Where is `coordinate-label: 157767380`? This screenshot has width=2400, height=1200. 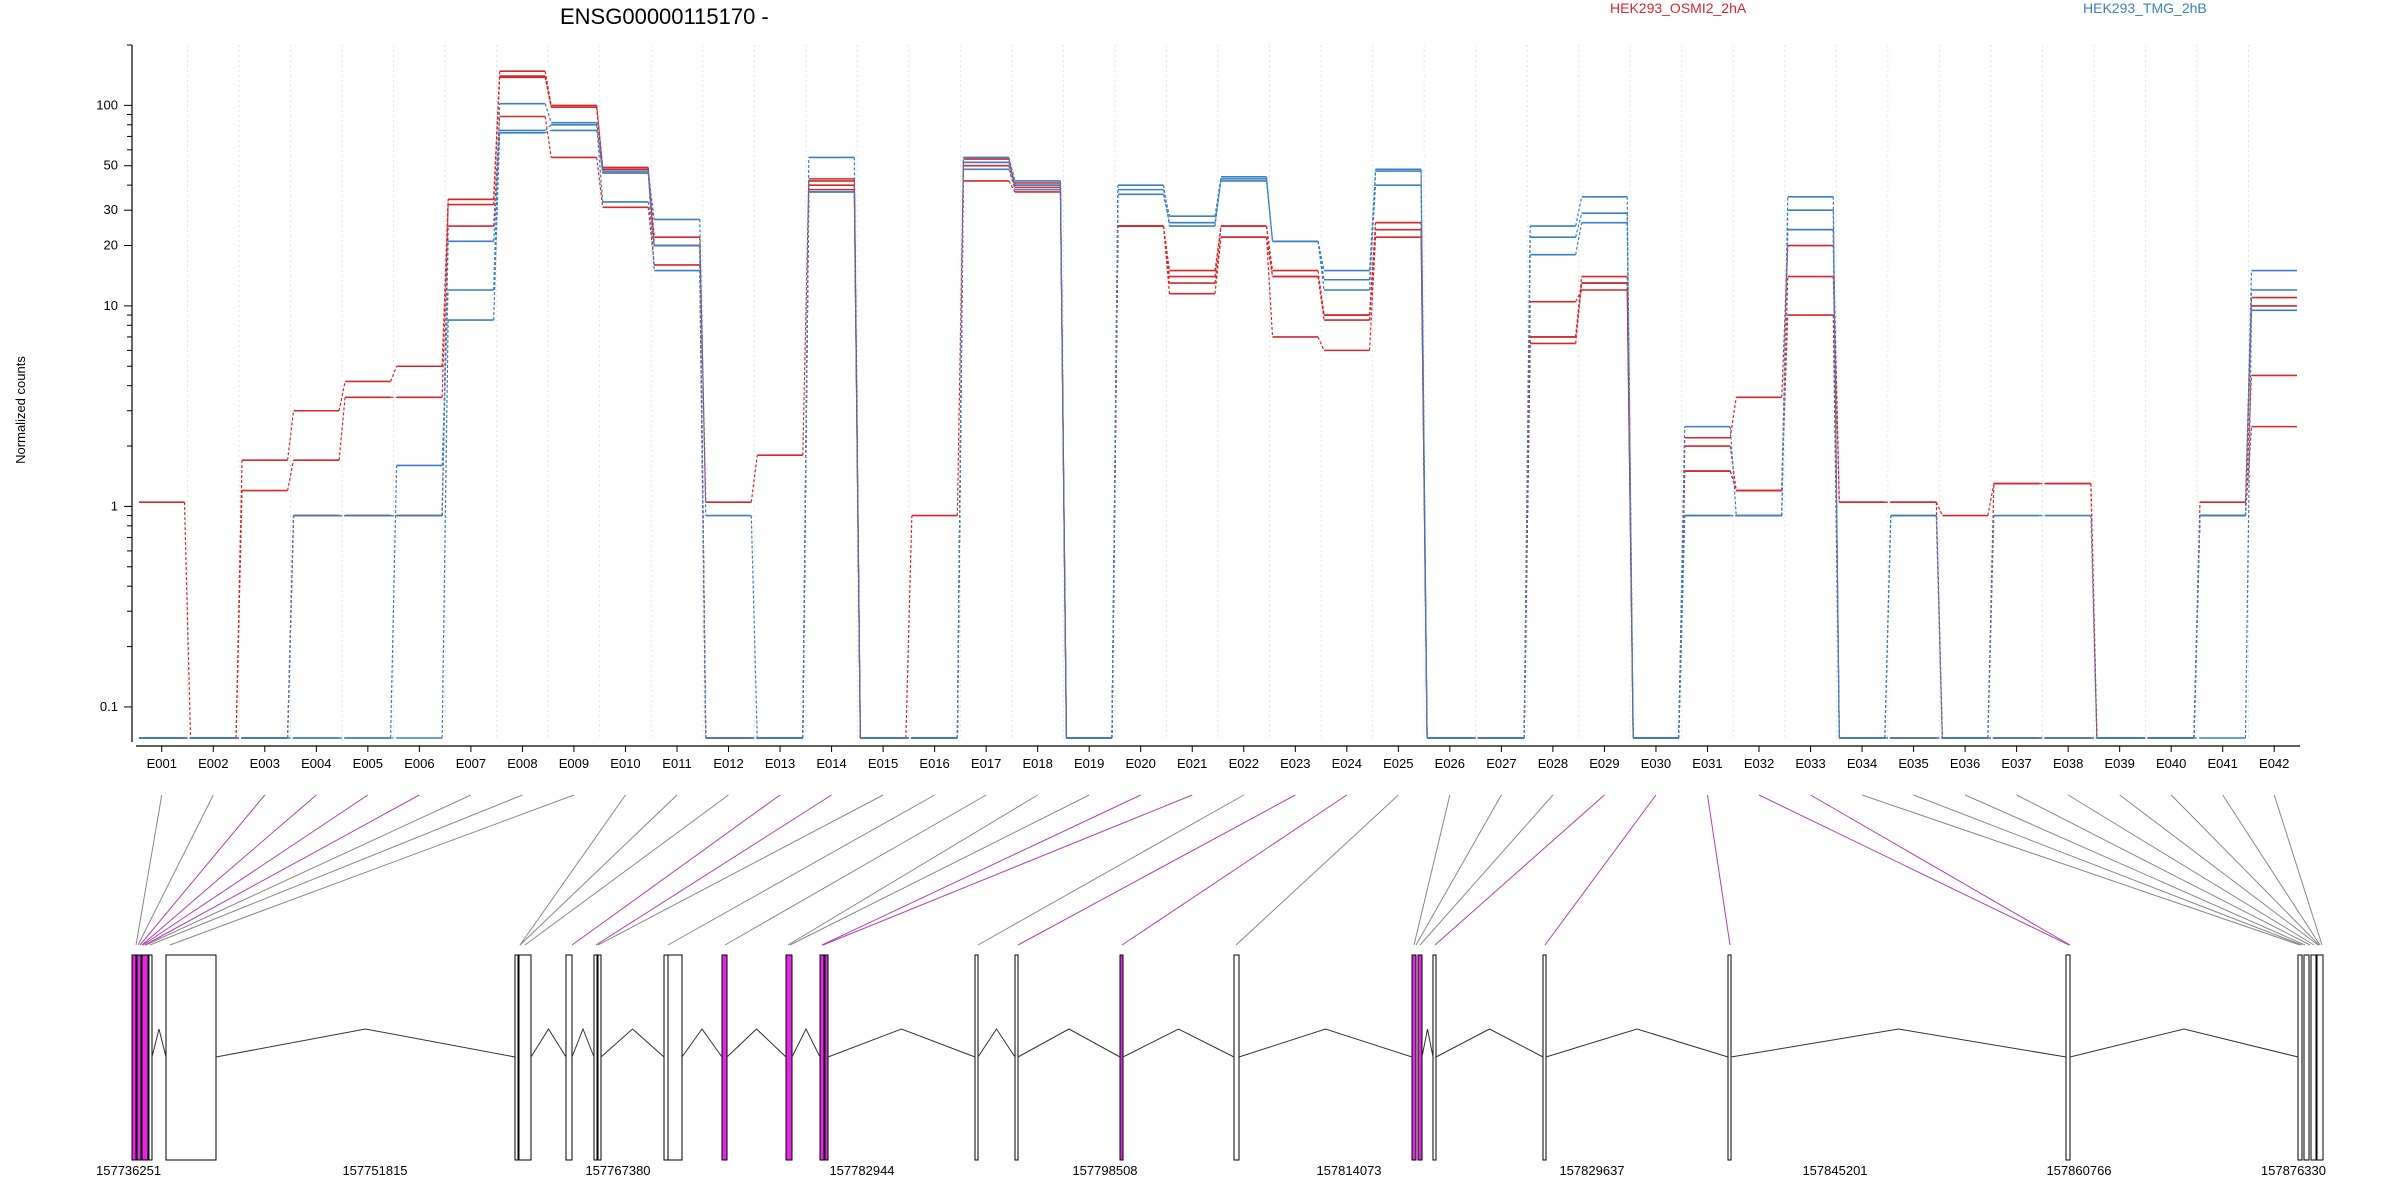 coordinate-label: 157767380 is located at coordinates (617, 1170).